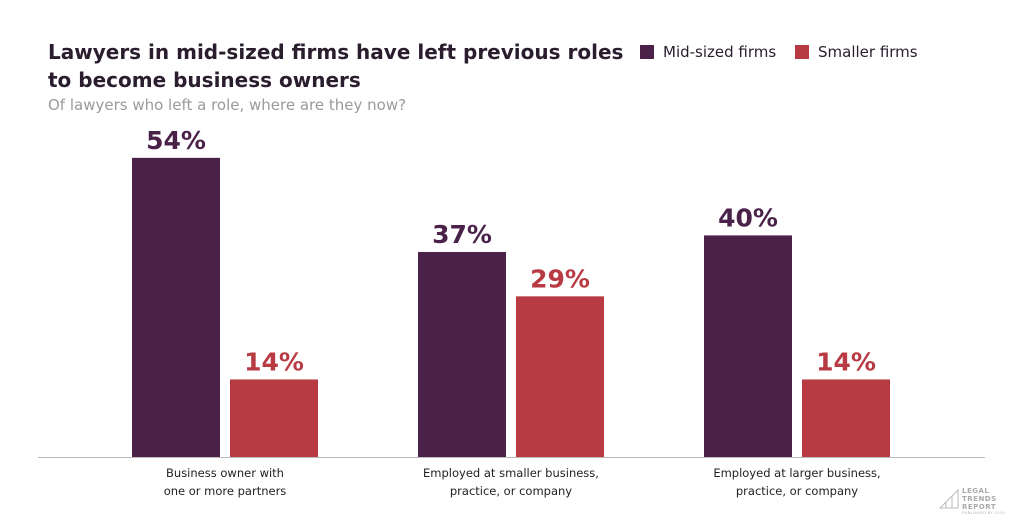 This screenshot has width=1024, height=531. I want to click on value-label: 37%, so click(462, 234).